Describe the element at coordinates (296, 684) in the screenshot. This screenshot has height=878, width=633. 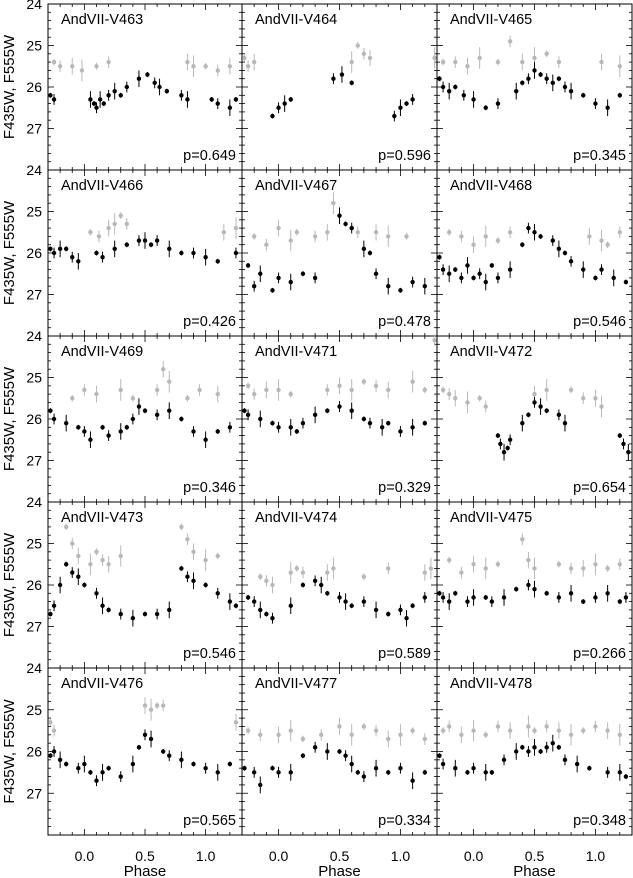
I see `star-id-label: AndVII-V477` at that location.